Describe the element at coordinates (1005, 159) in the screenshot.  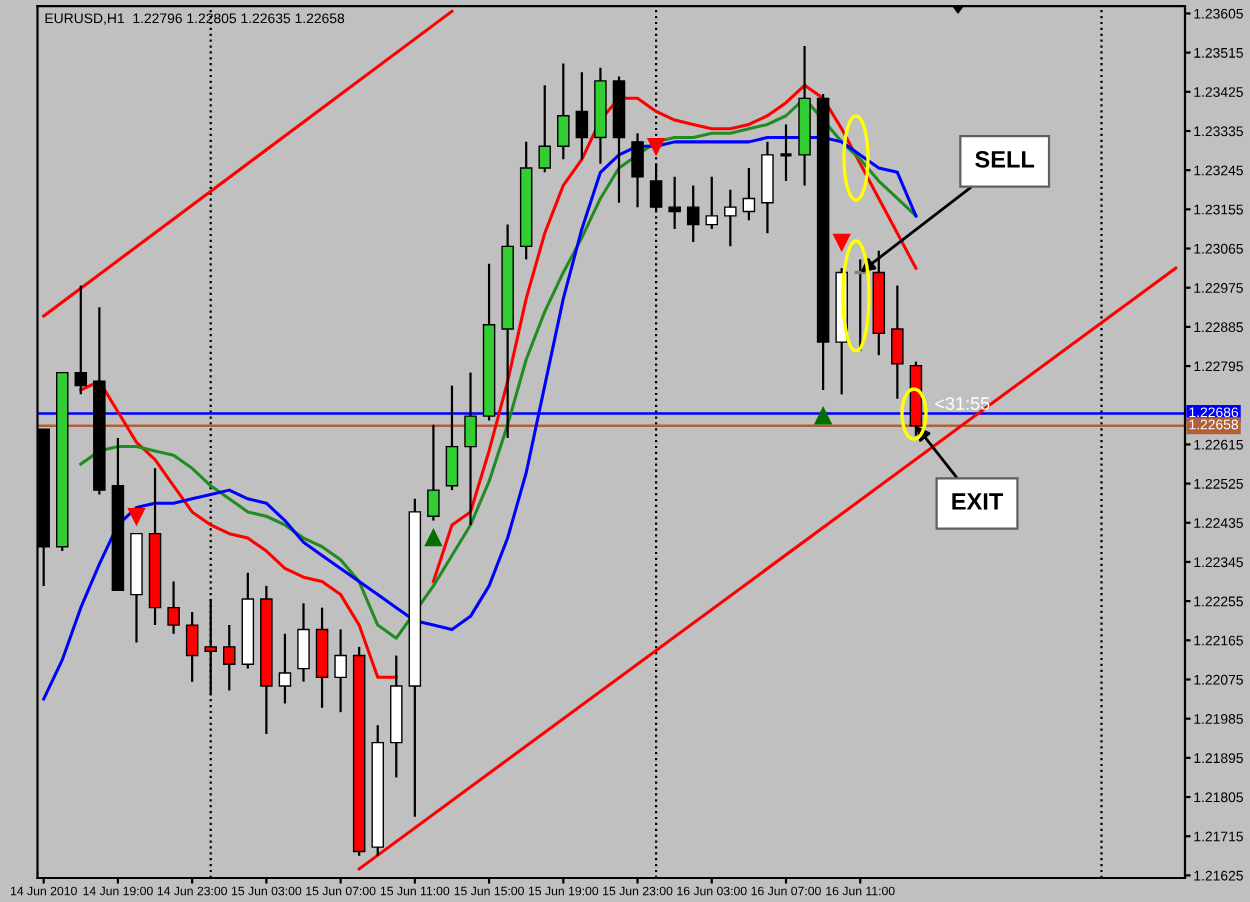
I see `annotation: SELL` at that location.